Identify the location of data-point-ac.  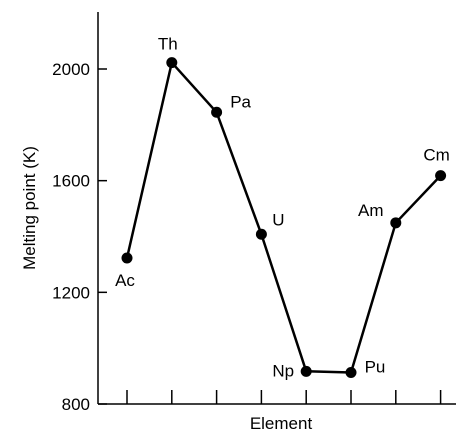
(127, 258).